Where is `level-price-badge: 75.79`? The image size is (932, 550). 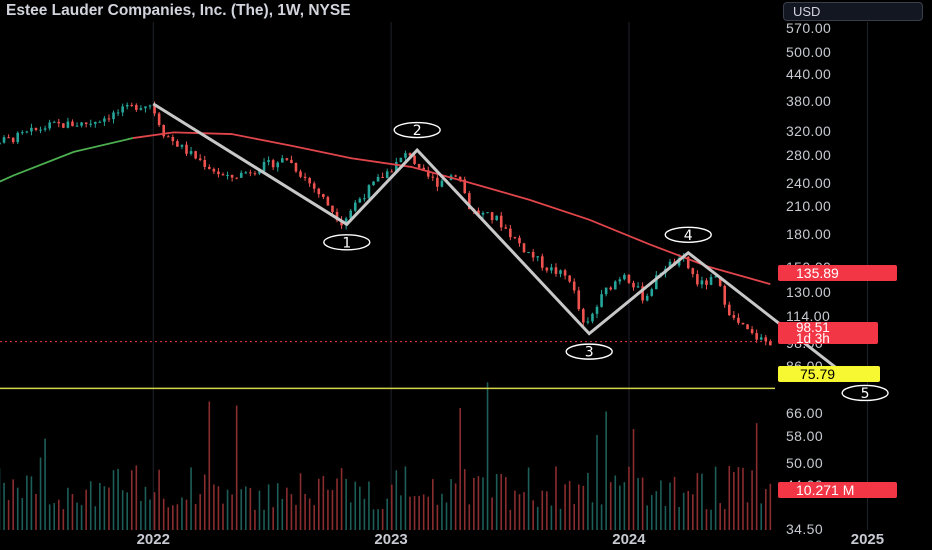 level-price-badge: 75.79 is located at coordinates (829, 374).